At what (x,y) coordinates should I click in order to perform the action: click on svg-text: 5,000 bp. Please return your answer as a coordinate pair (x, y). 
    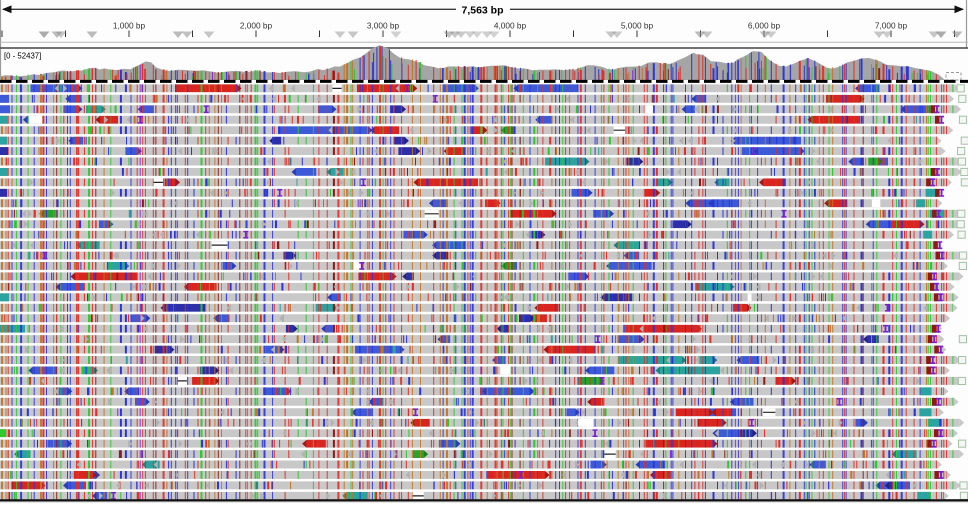
    Looking at the image, I should click on (637, 26).